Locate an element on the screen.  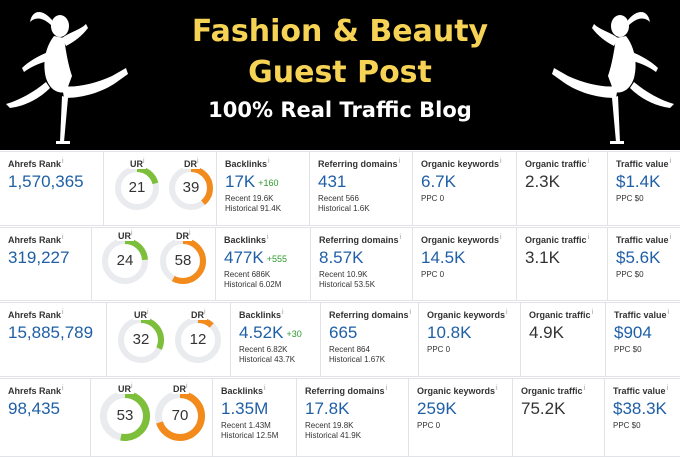
organic-keywords-cell: Organic keywordsi 259K PPC 0 is located at coordinates (460, 417).